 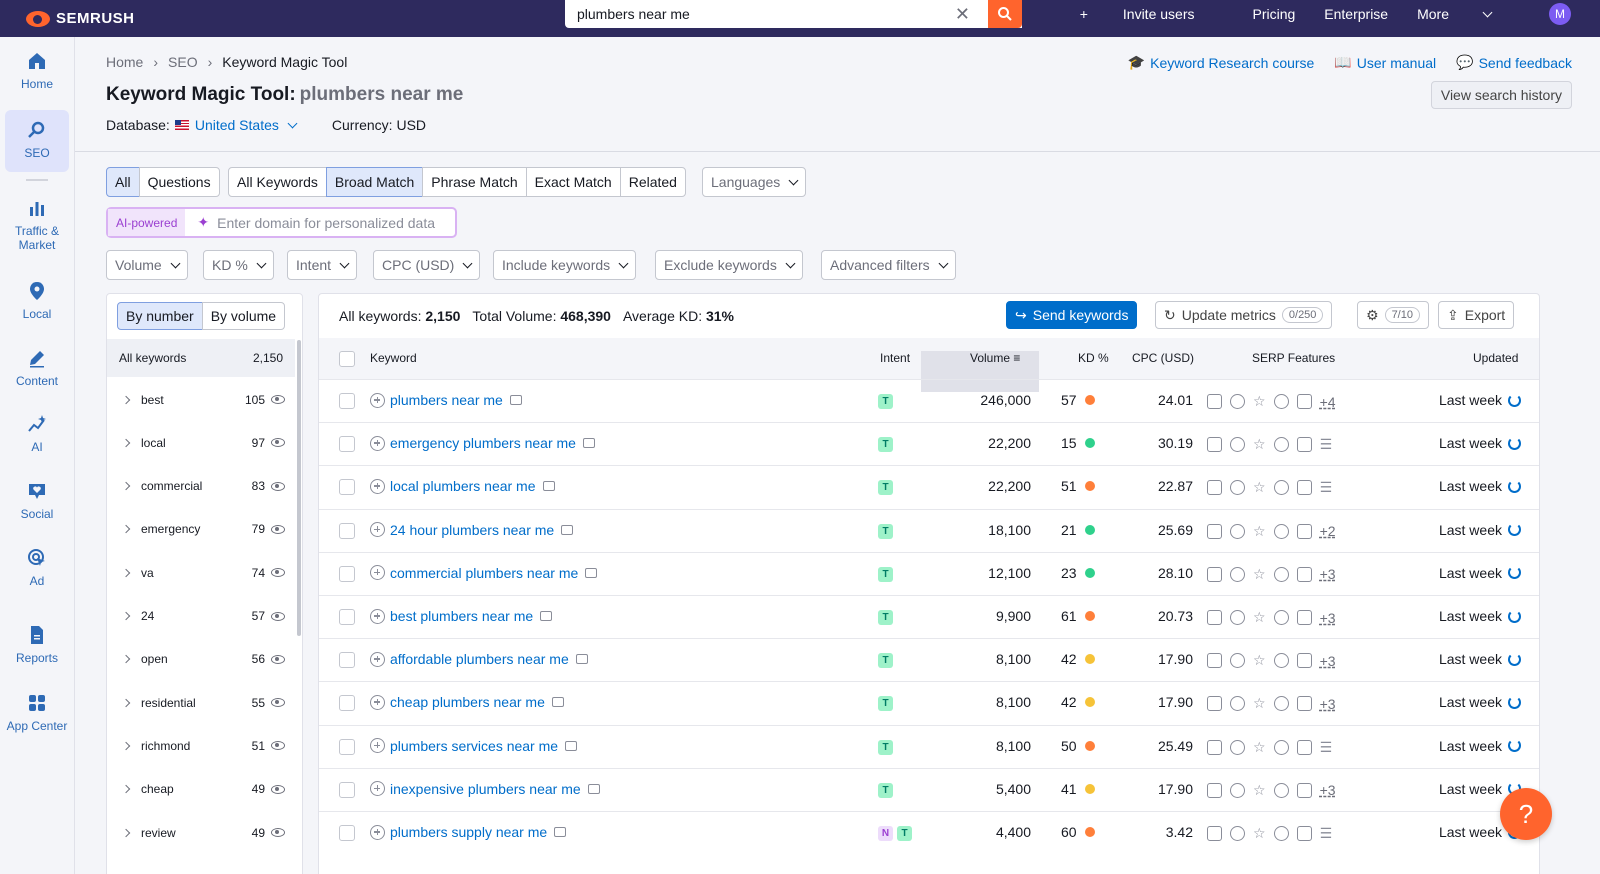 I want to click on group-item: residential 55, so click(x=201, y=702).